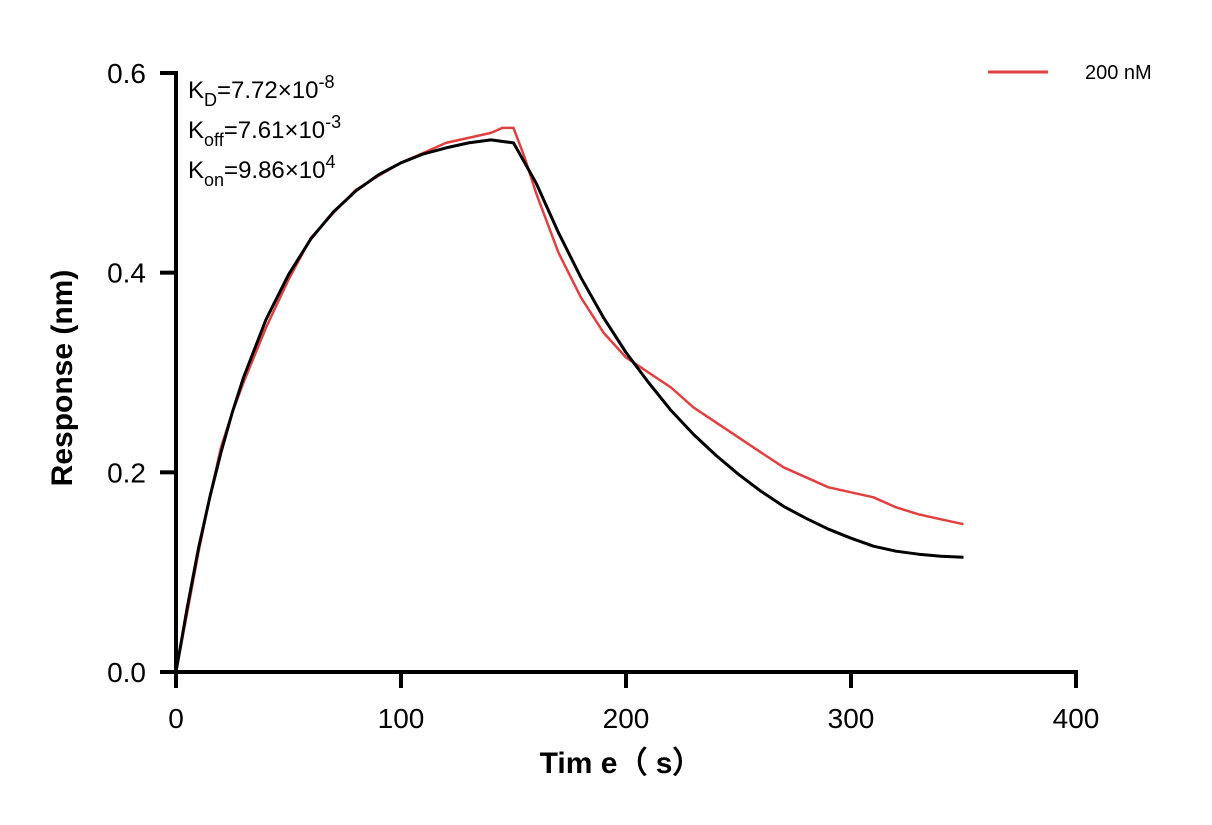  Describe the element at coordinates (1118, 73) in the screenshot. I see `legend-label-200nm: 200 nM` at that location.